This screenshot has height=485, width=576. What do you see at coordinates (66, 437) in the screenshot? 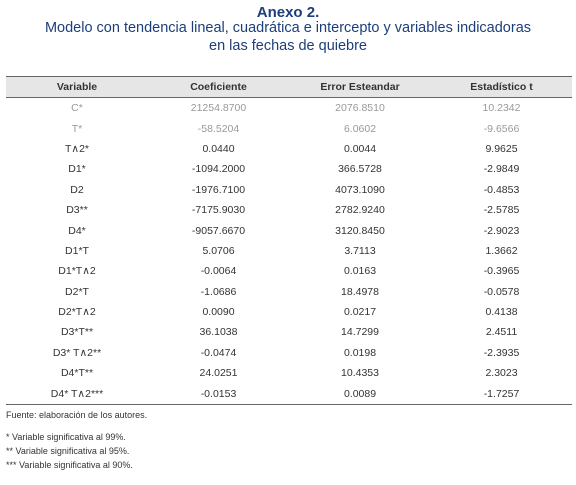
I see `footnote-99: * Variable significativa al 99%.` at bounding box center [66, 437].